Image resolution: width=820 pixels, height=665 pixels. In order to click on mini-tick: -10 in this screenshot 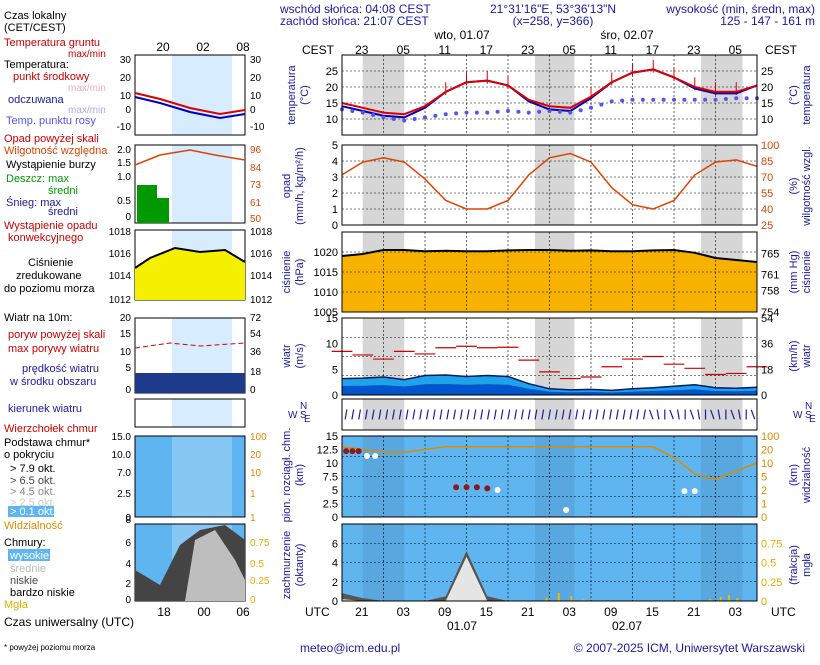, I will do `click(124, 127)`.